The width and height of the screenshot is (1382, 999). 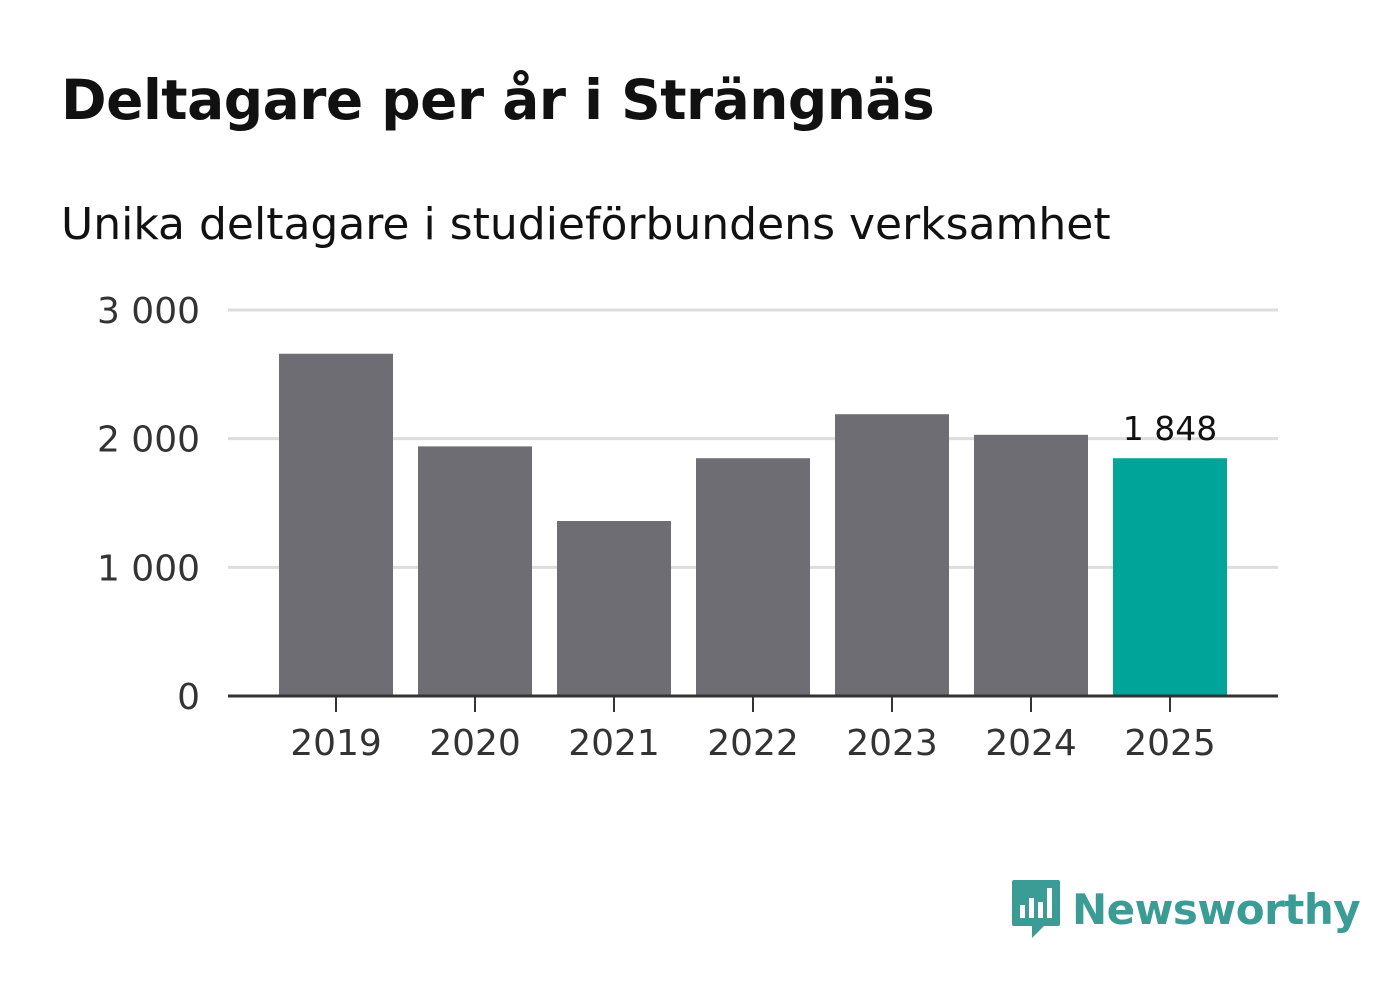 I want to click on x-tick-label: 2022, so click(x=753, y=743).